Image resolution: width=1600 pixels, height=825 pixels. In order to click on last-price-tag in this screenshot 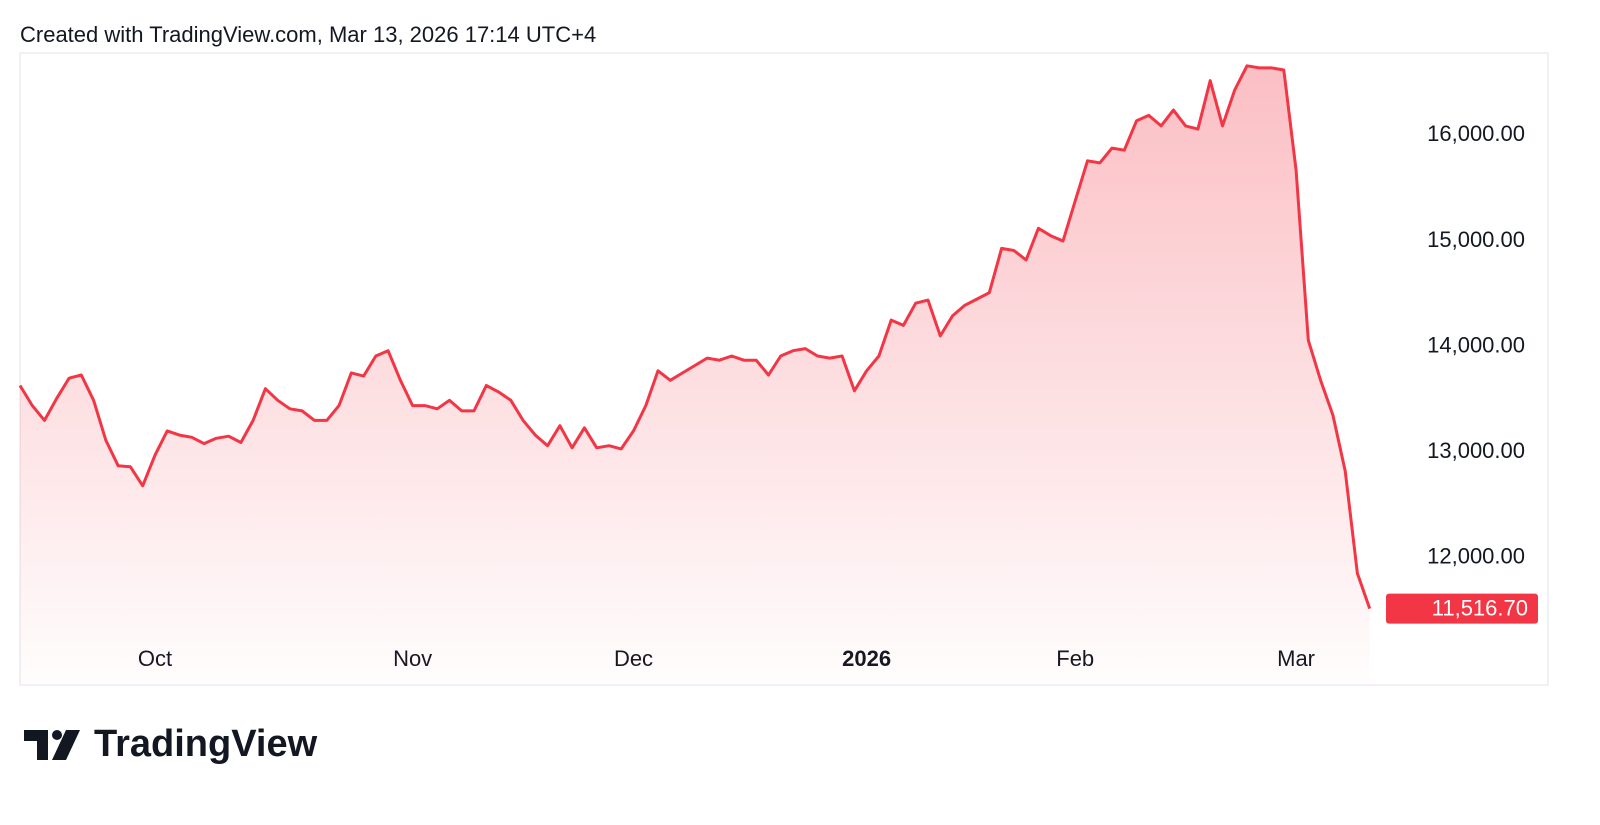, I will do `click(1462, 608)`.